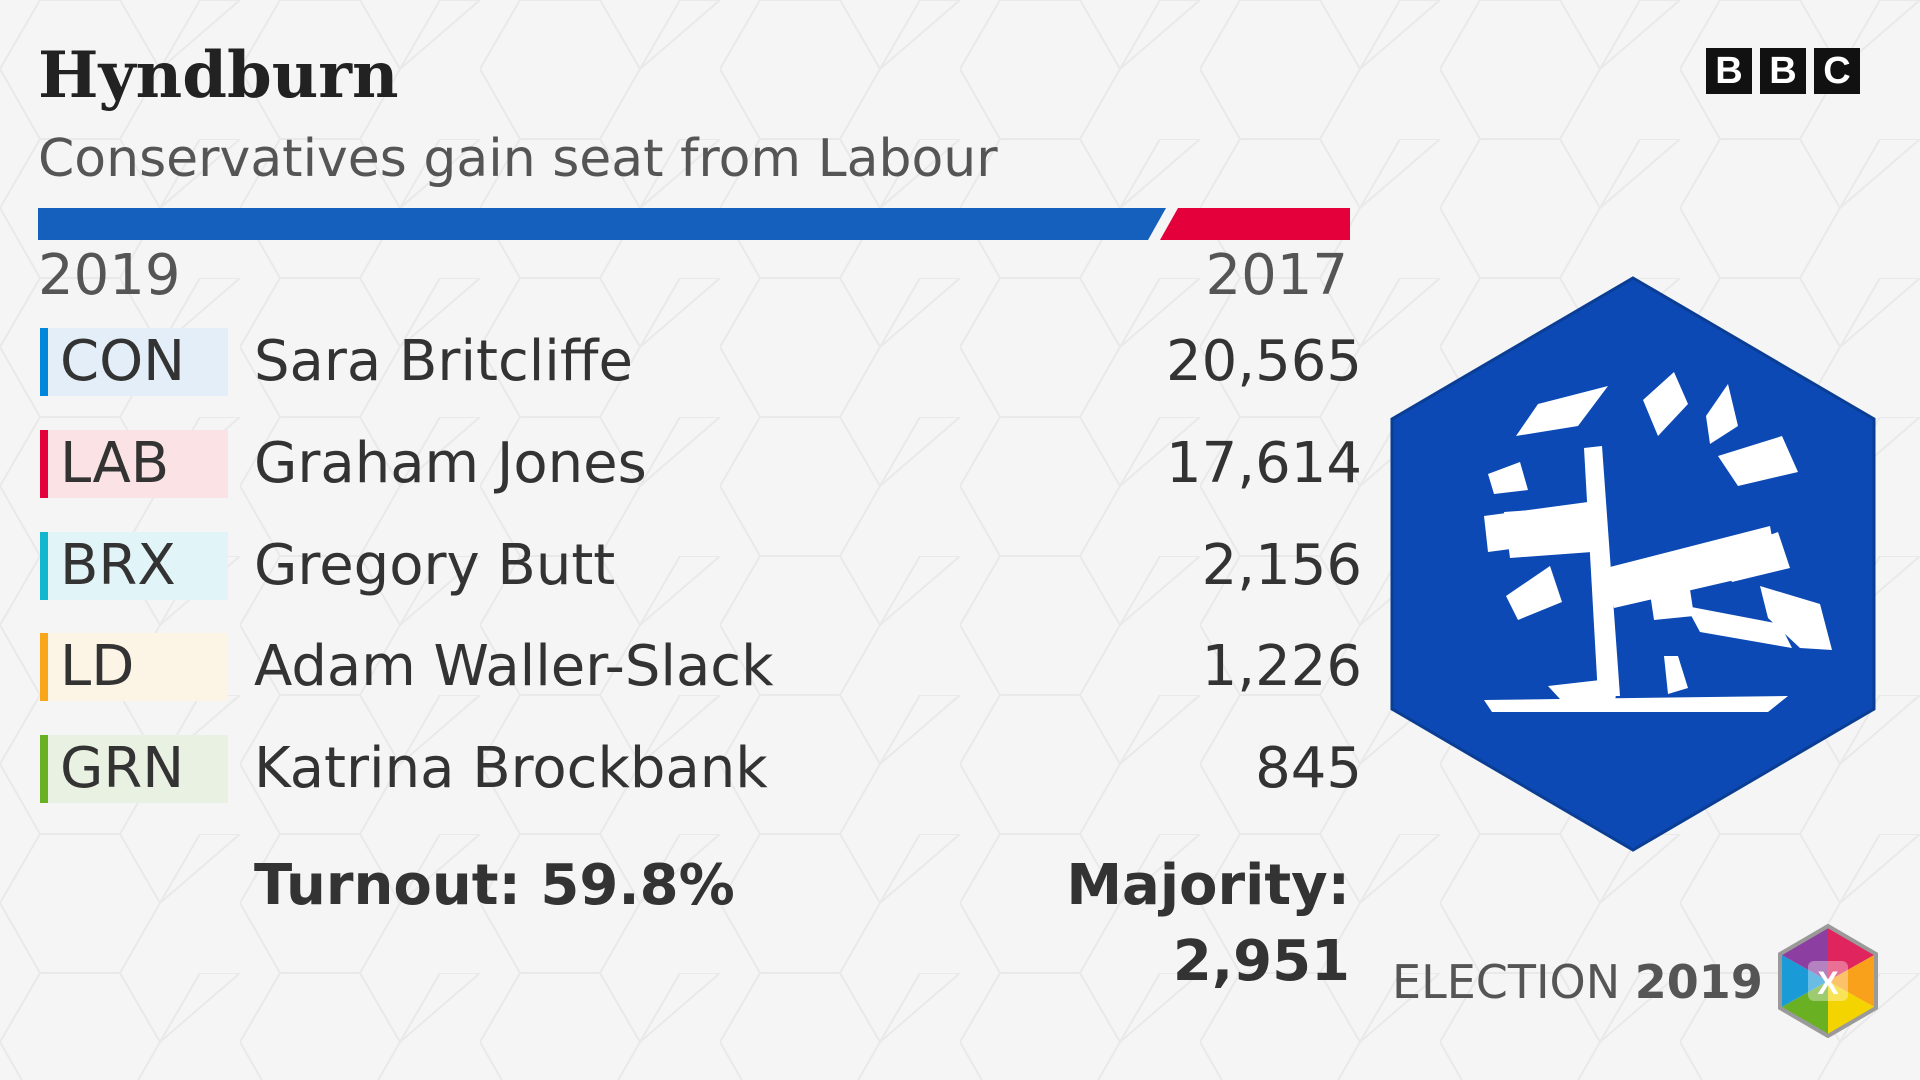 This screenshot has height=1080, width=1920. What do you see at coordinates (514, 666) in the screenshot?
I see `candidate-name: Adam Waller-Slack` at bounding box center [514, 666].